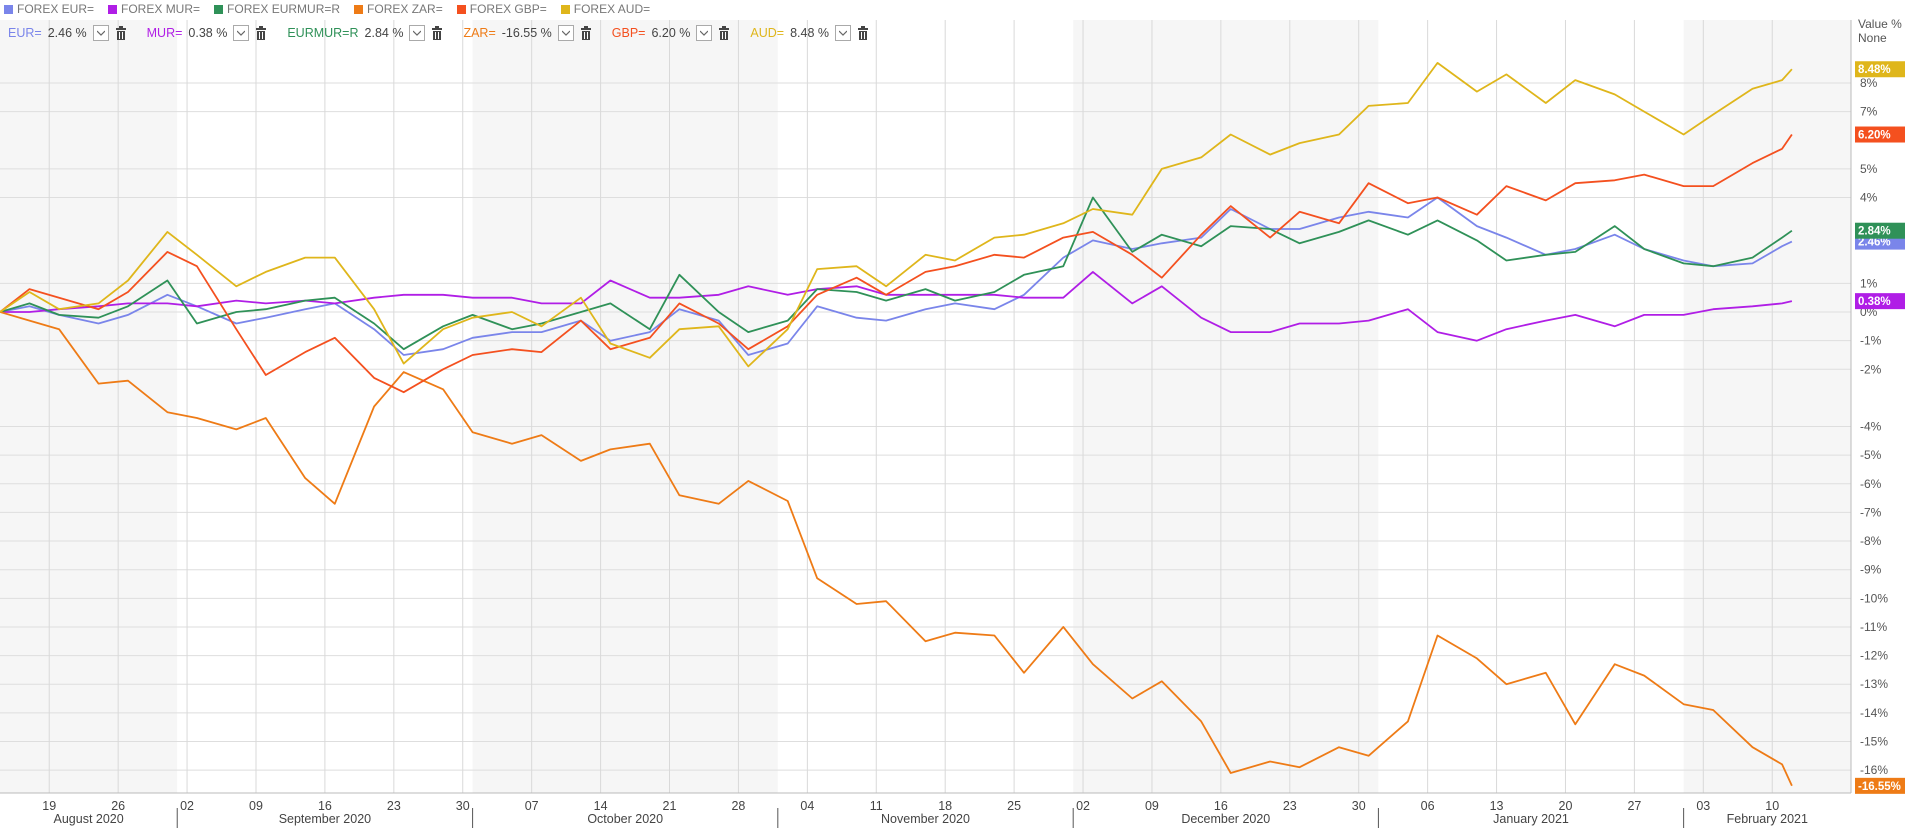 This screenshot has height=828, width=1907. Describe the element at coordinates (508, 9) in the screenshot. I see `legend-label: FOREX GBP=` at that location.